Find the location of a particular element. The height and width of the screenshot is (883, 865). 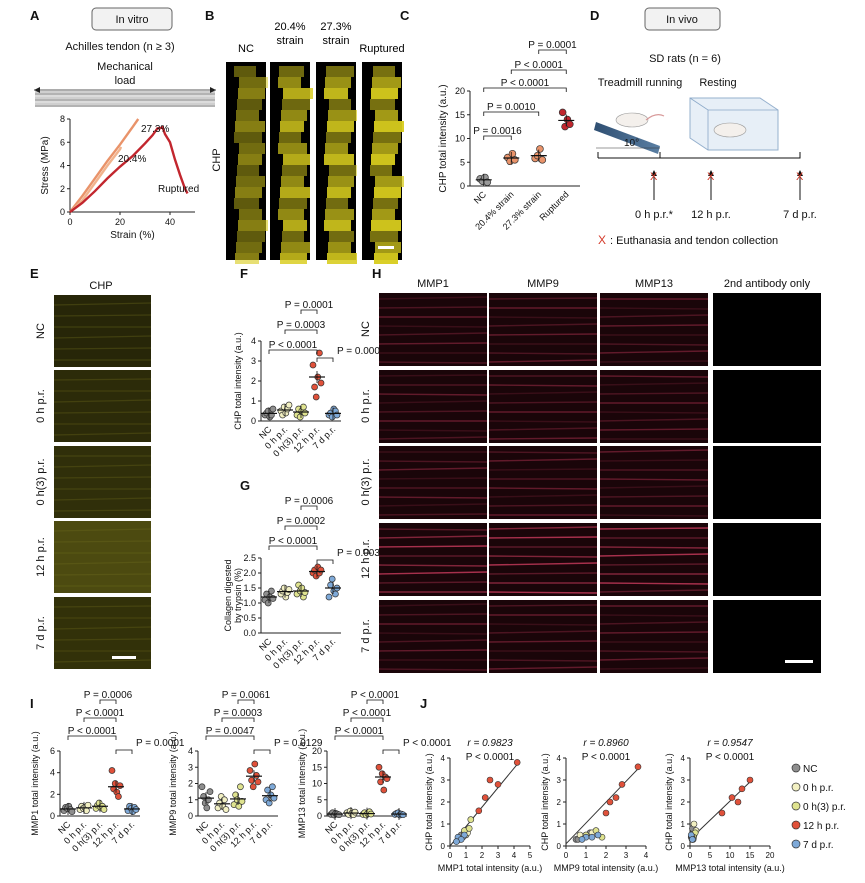

x-tick-label: 1 is located at coordinates (466, 855).